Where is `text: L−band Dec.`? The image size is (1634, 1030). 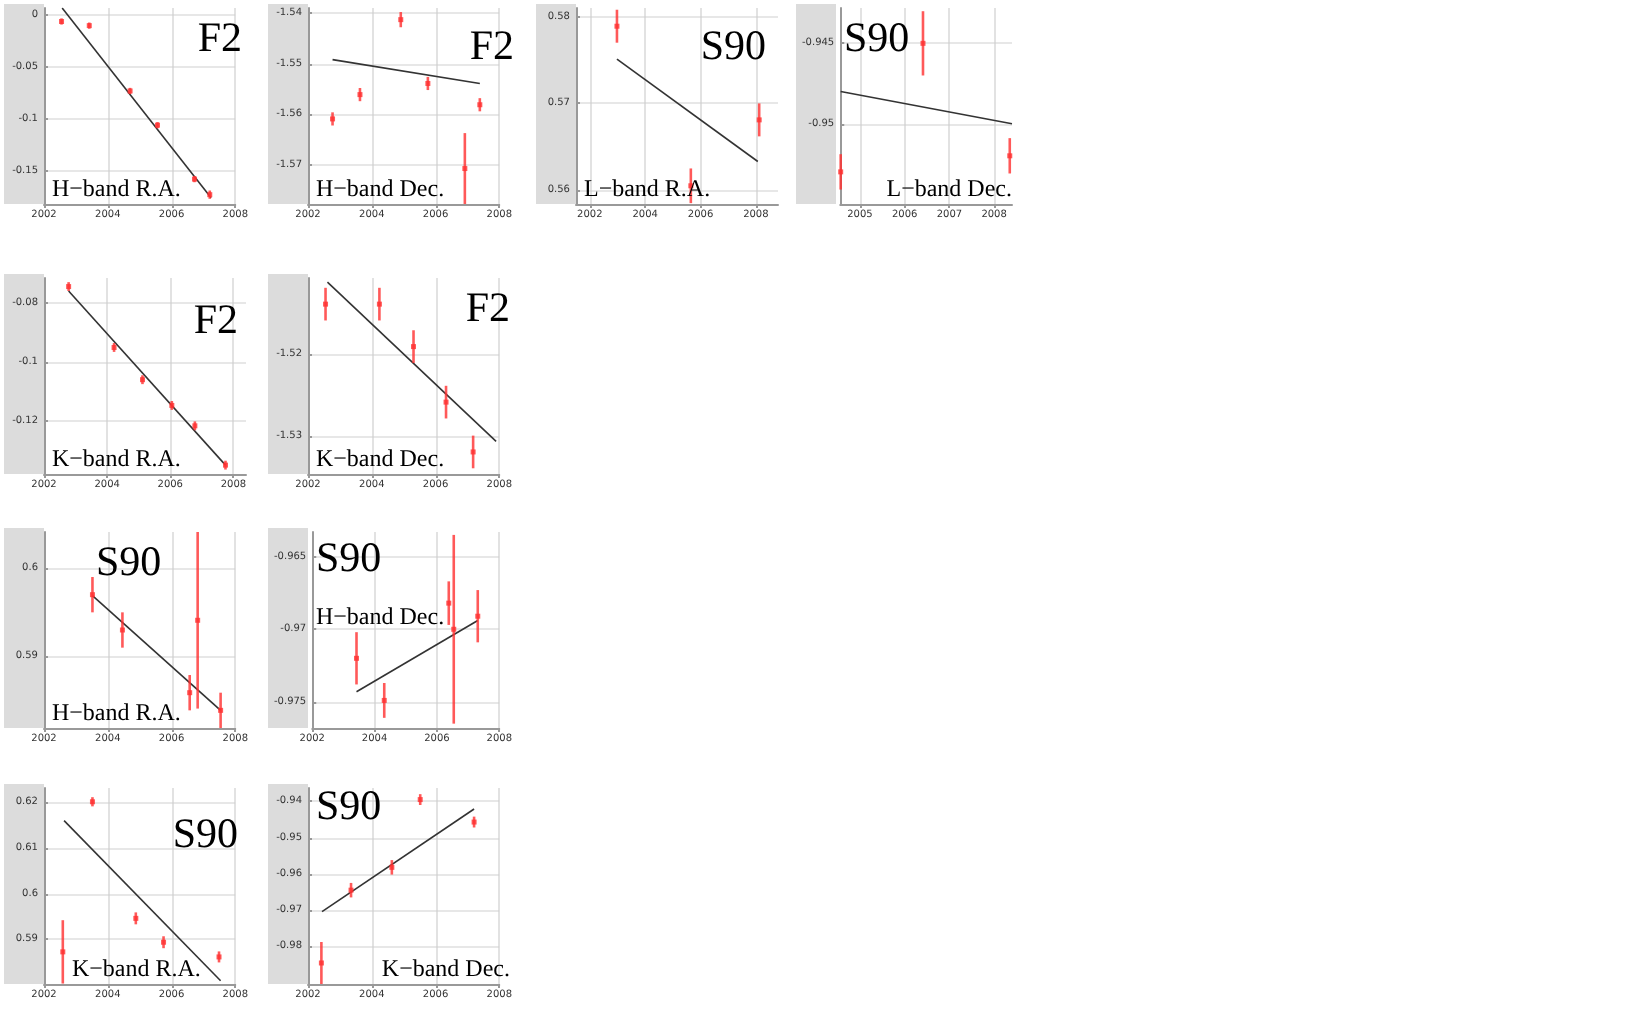 text: L−band Dec. is located at coordinates (949, 188).